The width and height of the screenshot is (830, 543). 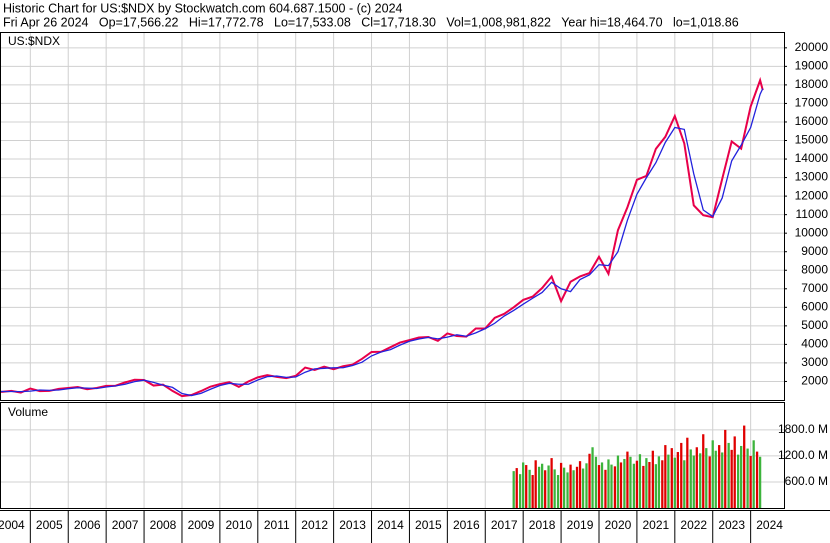 What do you see at coordinates (466, 525) in the screenshot?
I see `x-tick-label: 2016` at bounding box center [466, 525].